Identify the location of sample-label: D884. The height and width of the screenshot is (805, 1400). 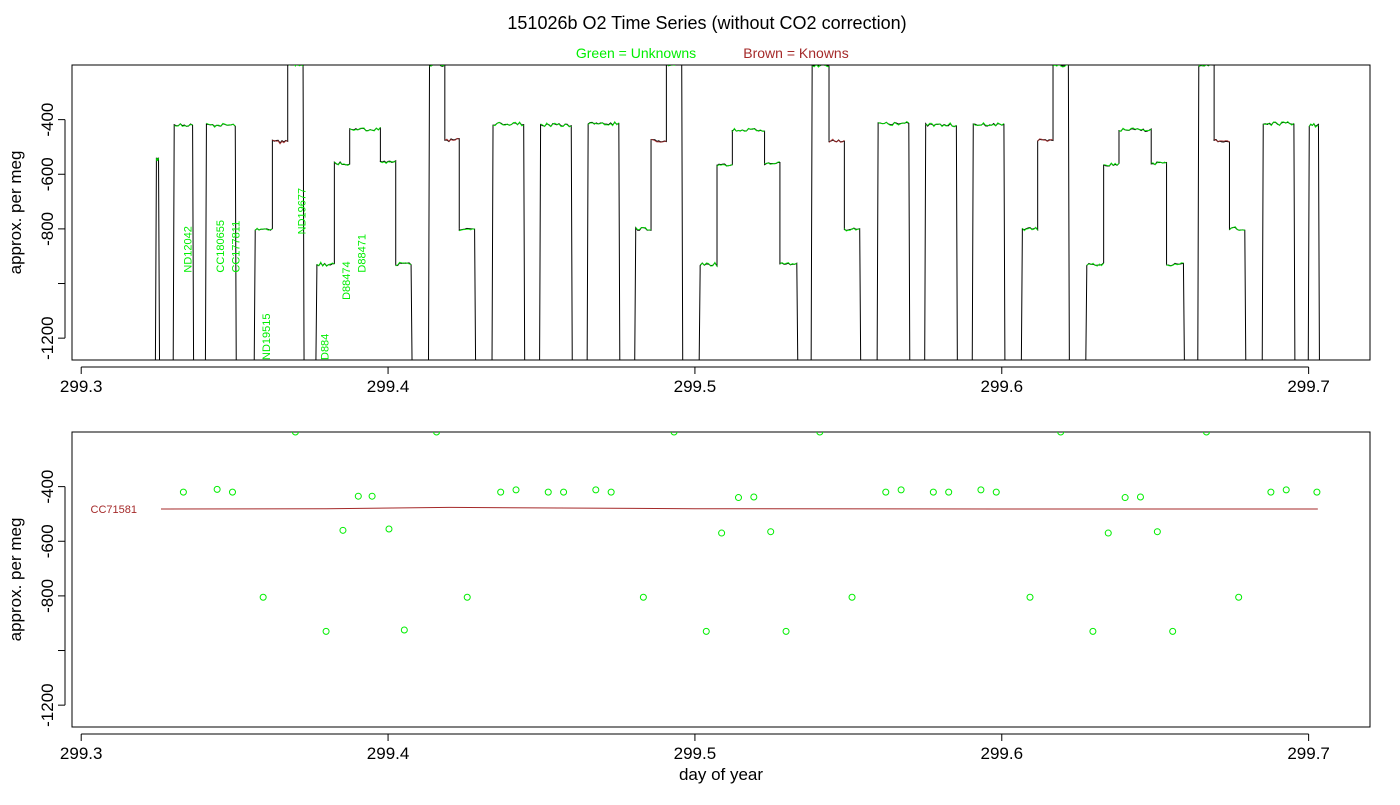
(326, 347).